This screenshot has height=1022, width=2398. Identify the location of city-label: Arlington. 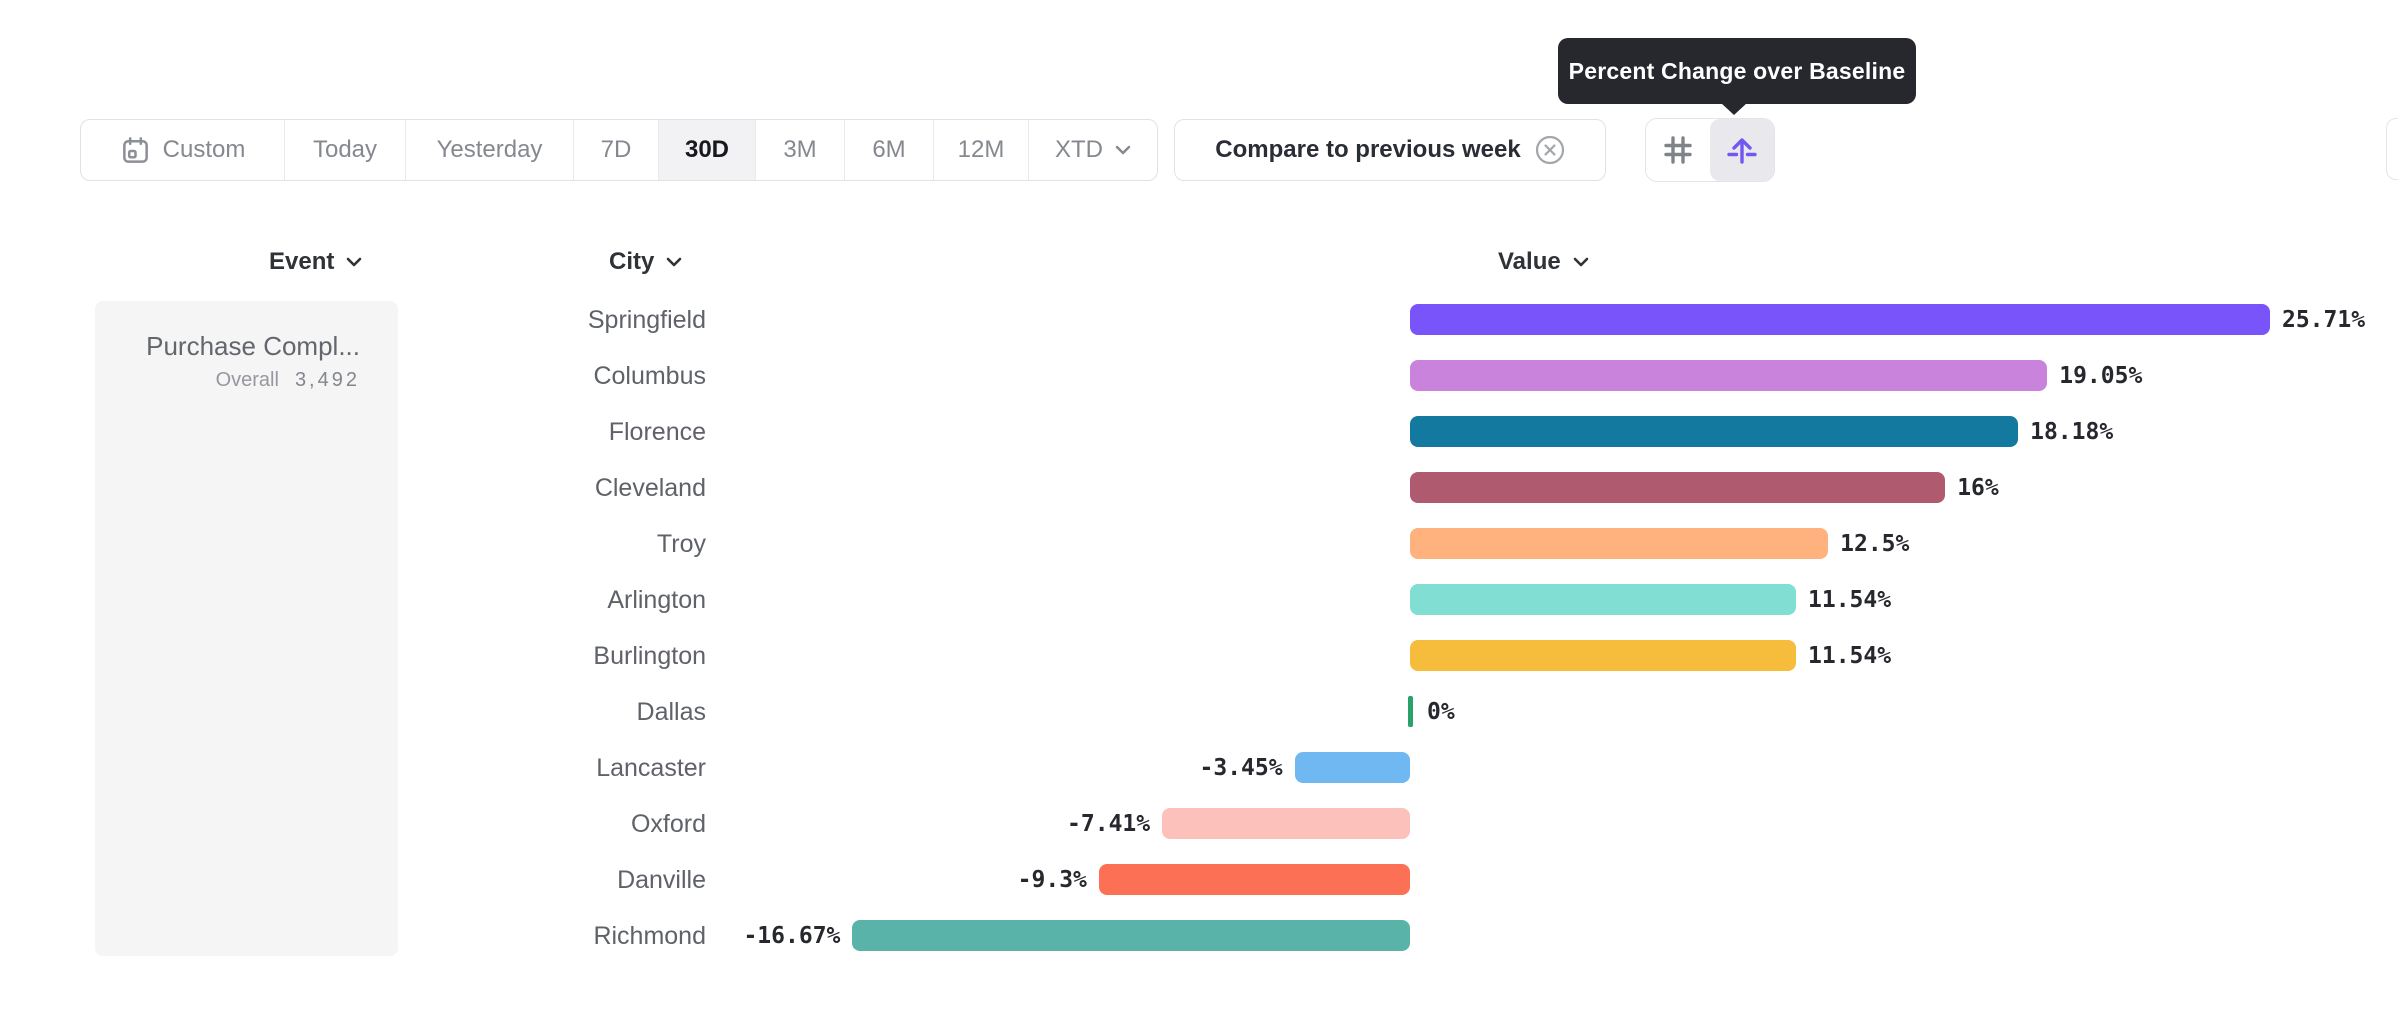
(656, 600).